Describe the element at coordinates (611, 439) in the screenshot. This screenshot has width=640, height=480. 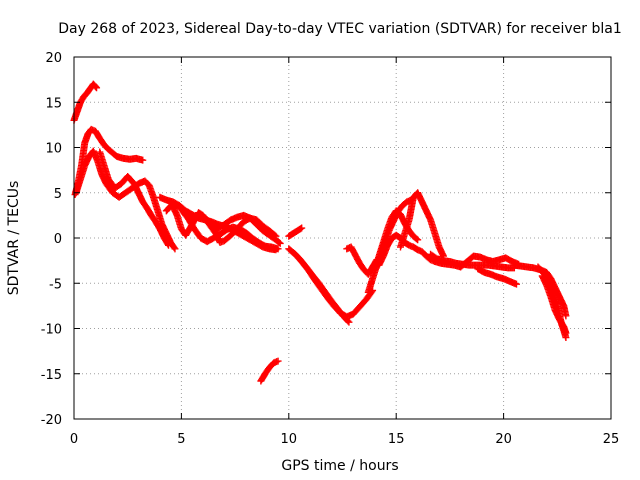
I see `x-tick-label: 25` at that location.